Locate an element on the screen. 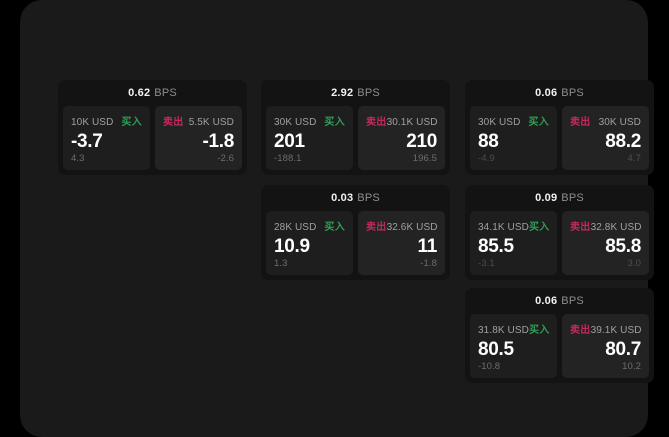 Image resolution: width=669 pixels, height=437 pixels. sell-panel: 卖出 32.8K USD 85.8 3.0 is located at coordinates (605, 243).